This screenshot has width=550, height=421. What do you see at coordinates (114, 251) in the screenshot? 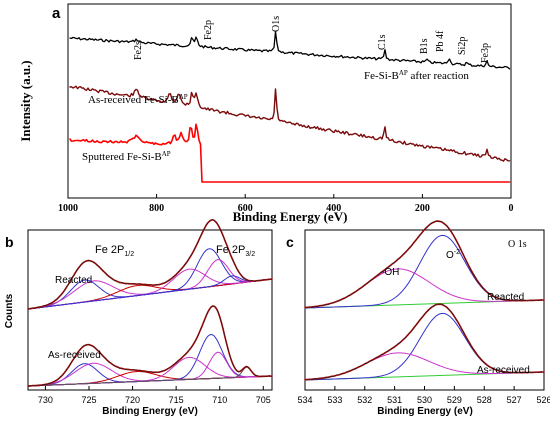
I see `annotation-fe-2p-1-2: Fe 2P1/2` at bounding box center [114, 251].